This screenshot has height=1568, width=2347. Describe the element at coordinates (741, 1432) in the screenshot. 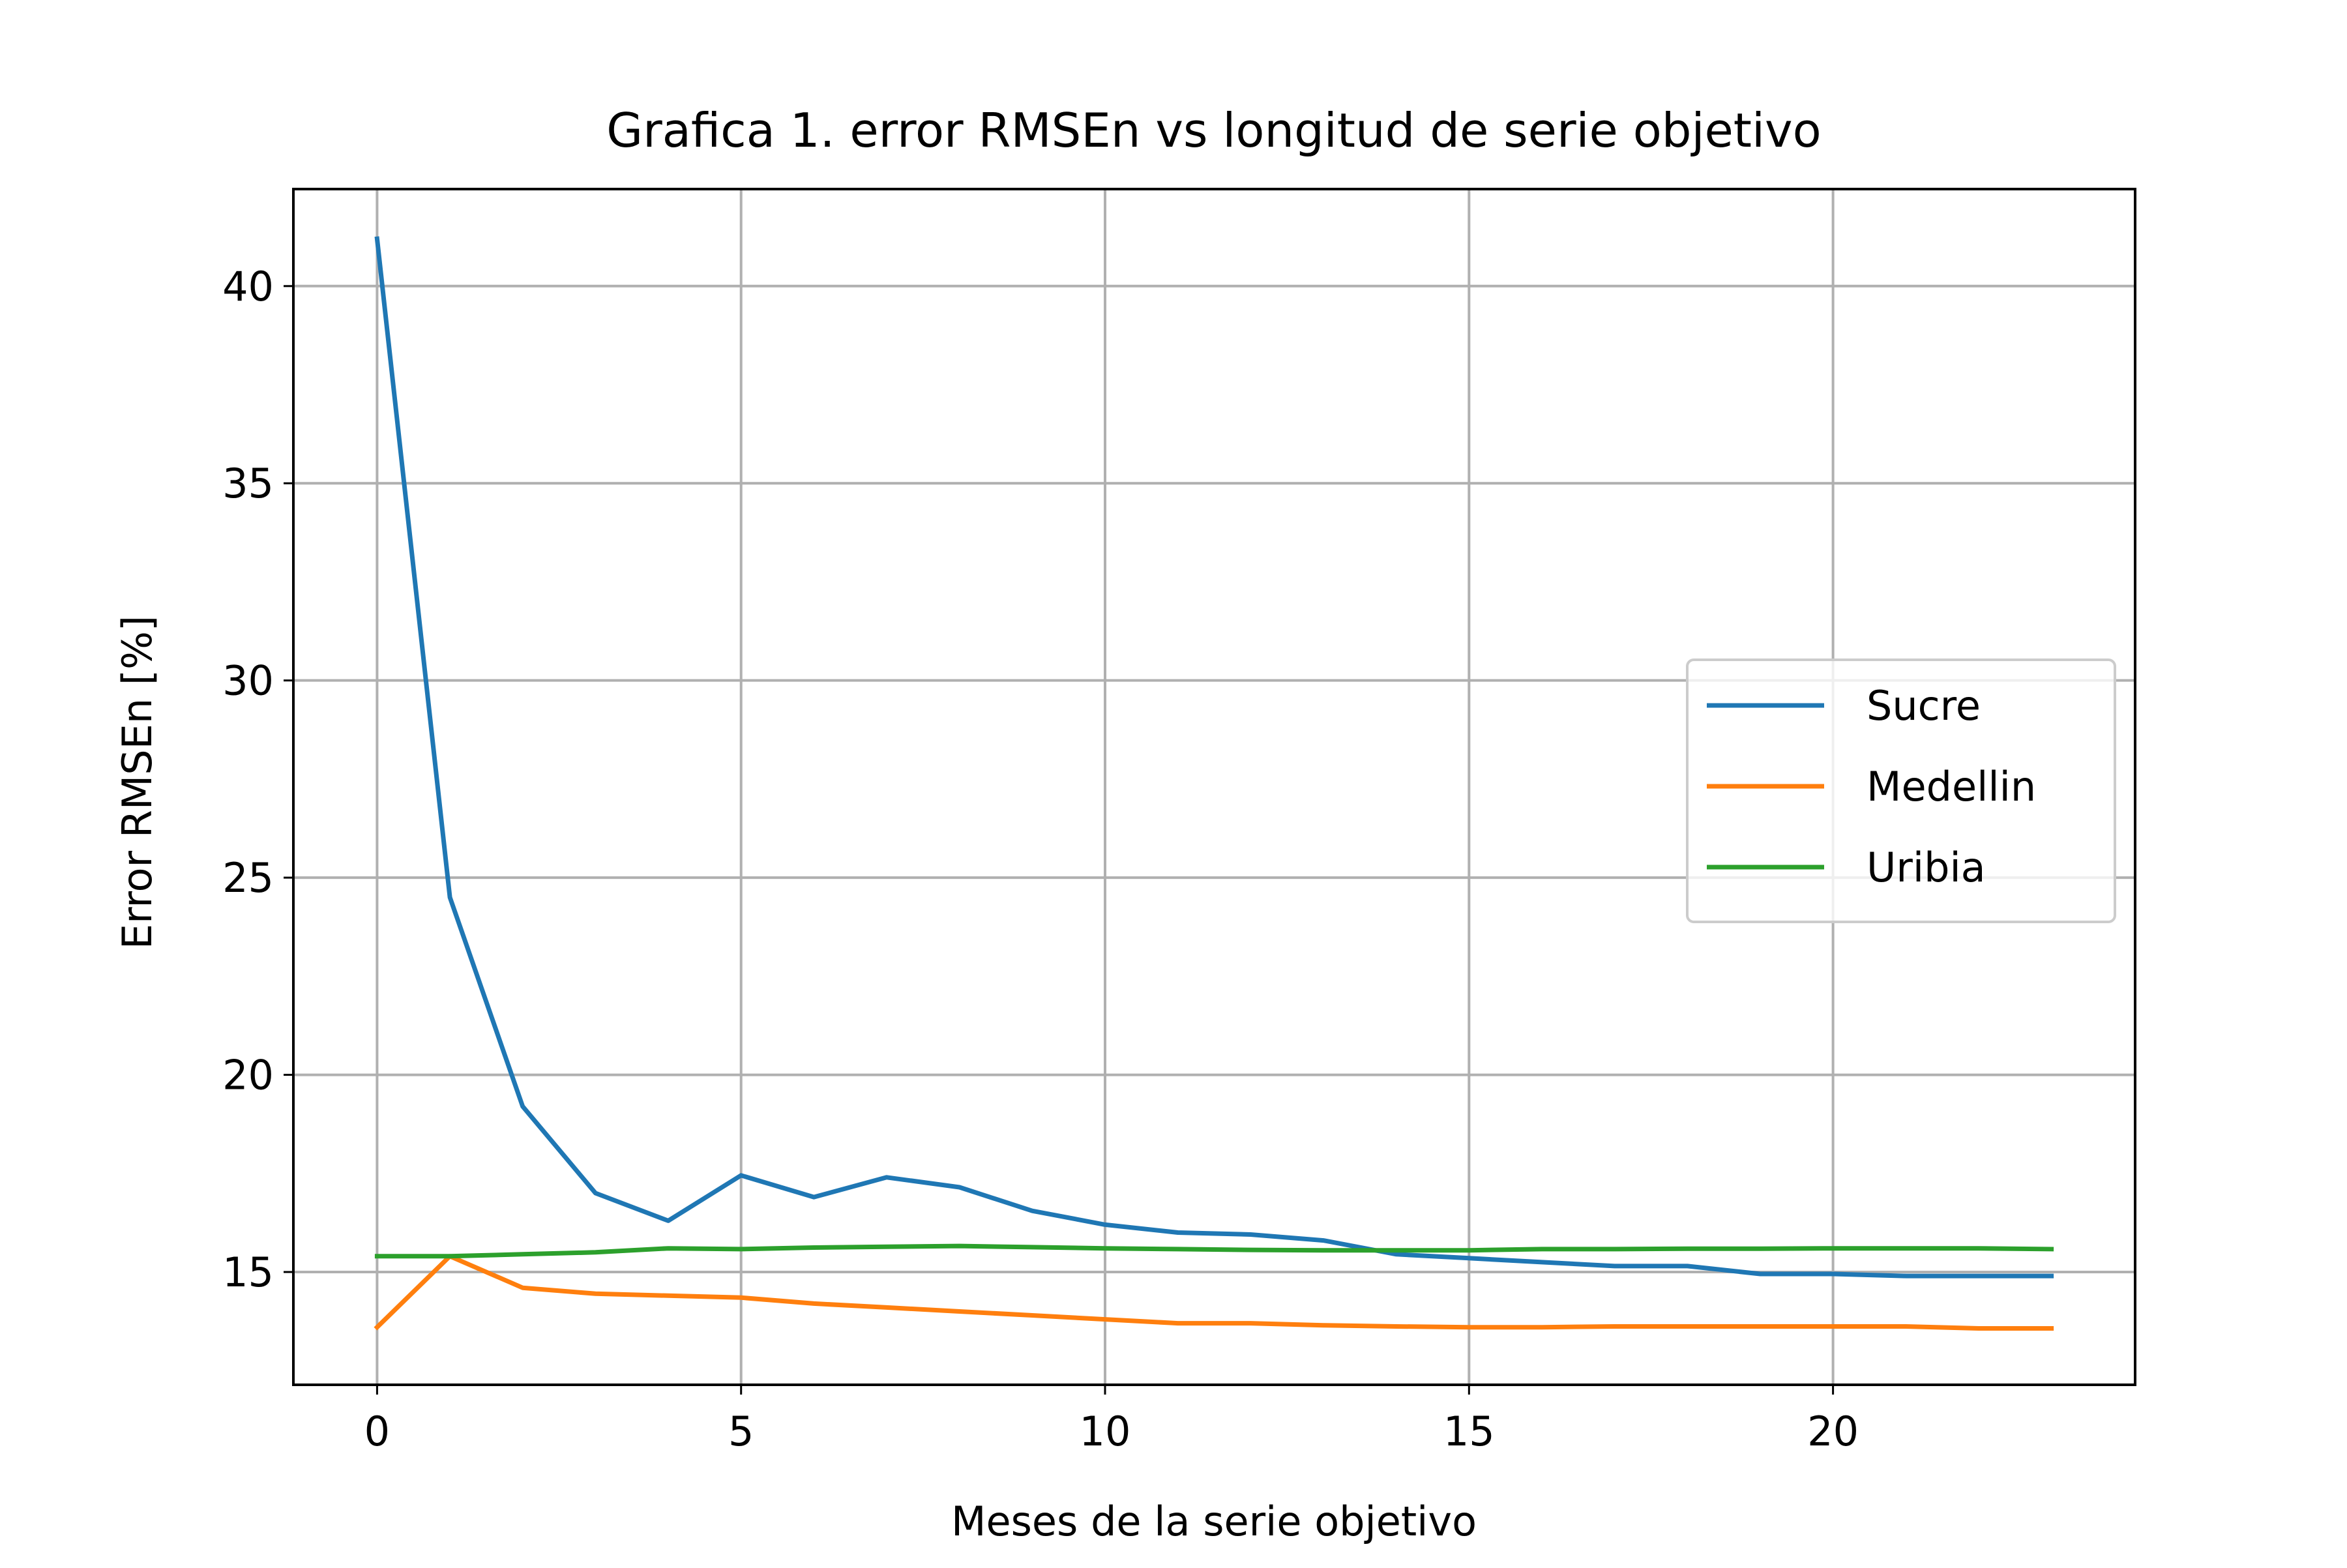

I see `x-tick-label: 5` at that location.